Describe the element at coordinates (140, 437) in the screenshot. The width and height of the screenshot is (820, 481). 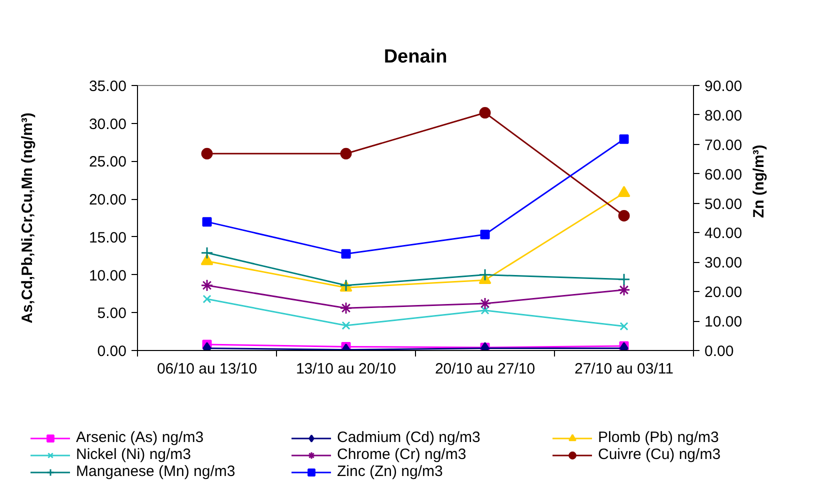
I see `legend-label: Arsenic (As) ng/m3` at that location.